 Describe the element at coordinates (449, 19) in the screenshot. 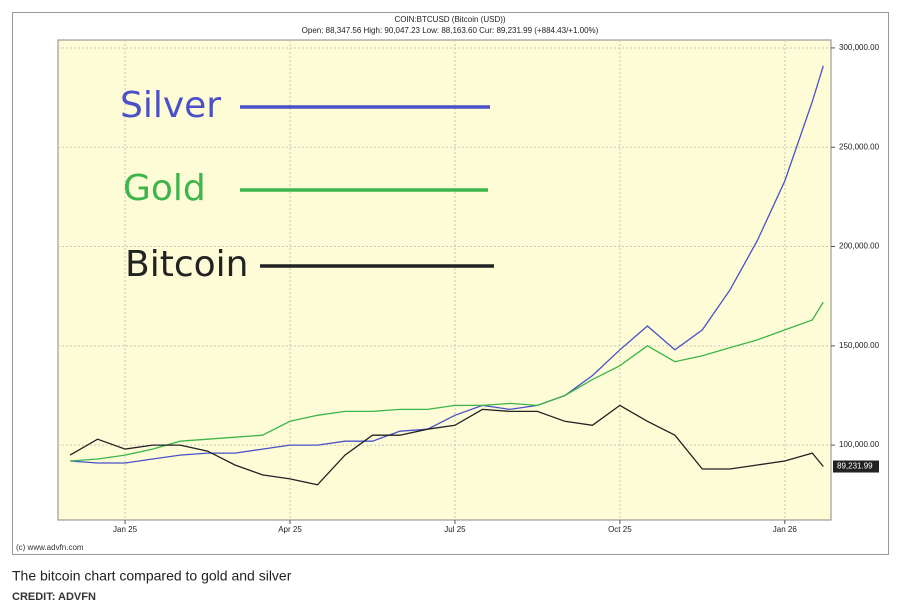

I see `chart-title: COIN:BTCUSD (Bitcoin (USD))` at that location.